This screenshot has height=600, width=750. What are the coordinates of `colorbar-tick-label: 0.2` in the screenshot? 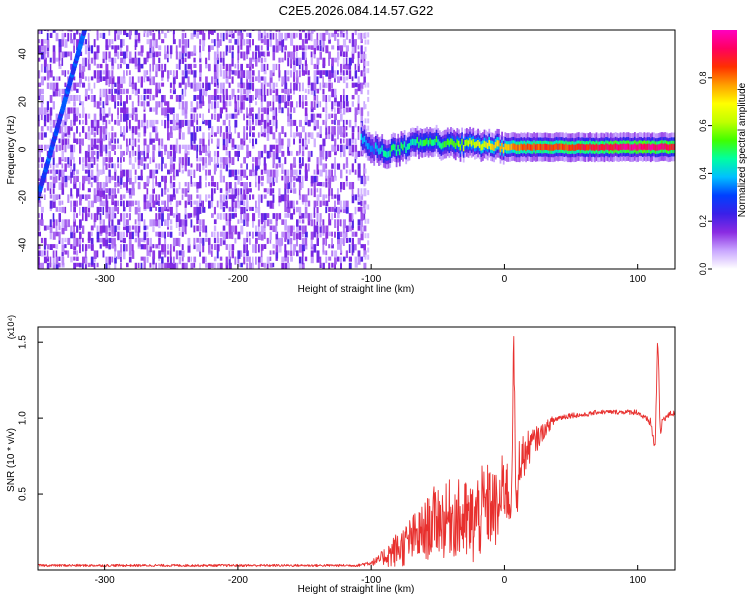 It's located at (703, 221).